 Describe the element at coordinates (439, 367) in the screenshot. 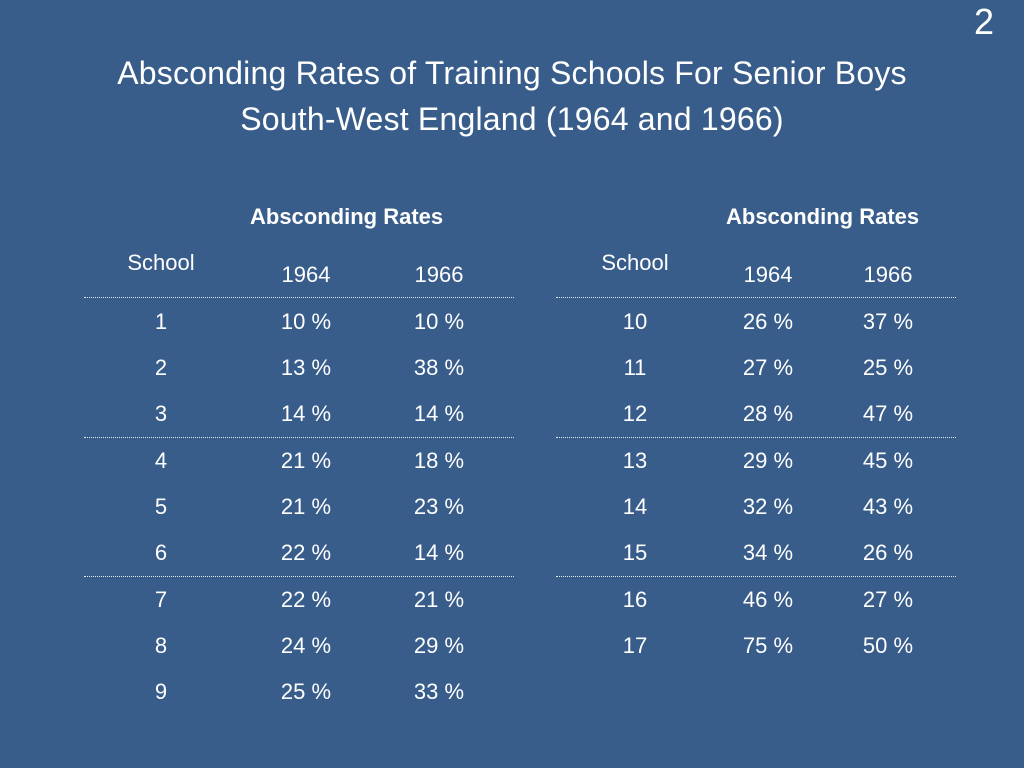

I see `rate-1966-cell: 38 %` at that location.